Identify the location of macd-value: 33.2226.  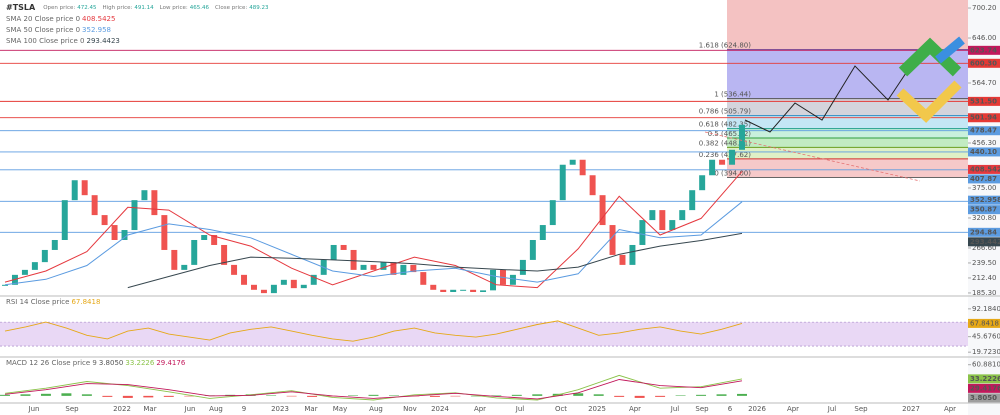
(139, 363).